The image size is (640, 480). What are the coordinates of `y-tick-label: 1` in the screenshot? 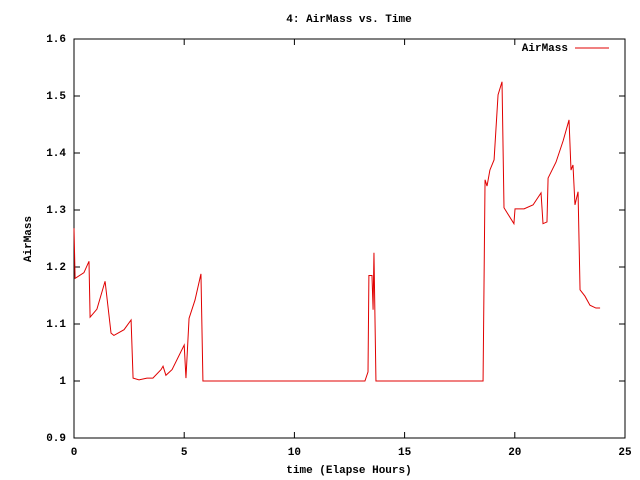 It's located at (62, 382).